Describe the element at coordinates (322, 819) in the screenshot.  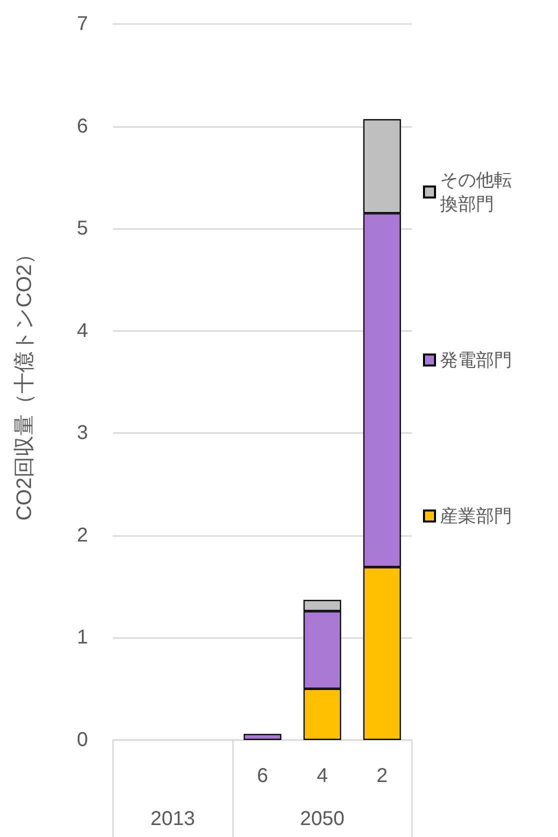
I see `text: 2050` at that location.